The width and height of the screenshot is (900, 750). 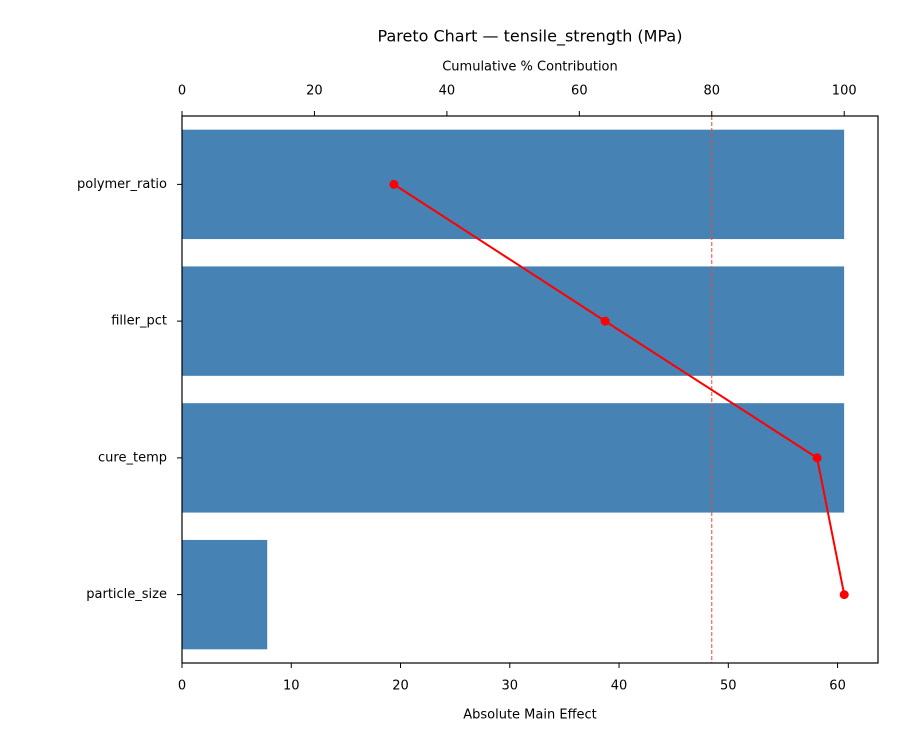 I want to click on y-tick-label: particle_size, so click(x=126, y=594).